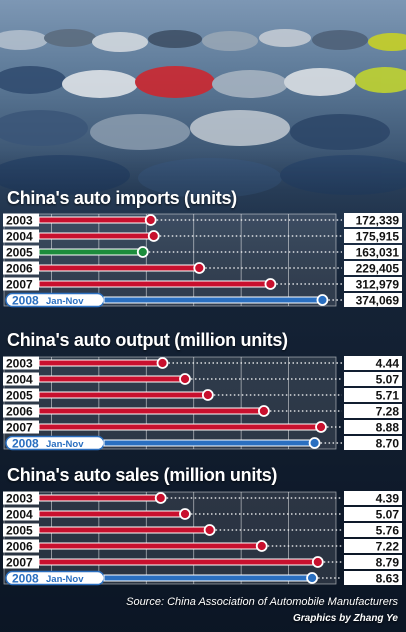 This screenshot has width=406, height=632. Describe the element at coordinates (345, 618) in the screenshot. I see `graphics-credit: Graphics by Zhang Ye` at that location.